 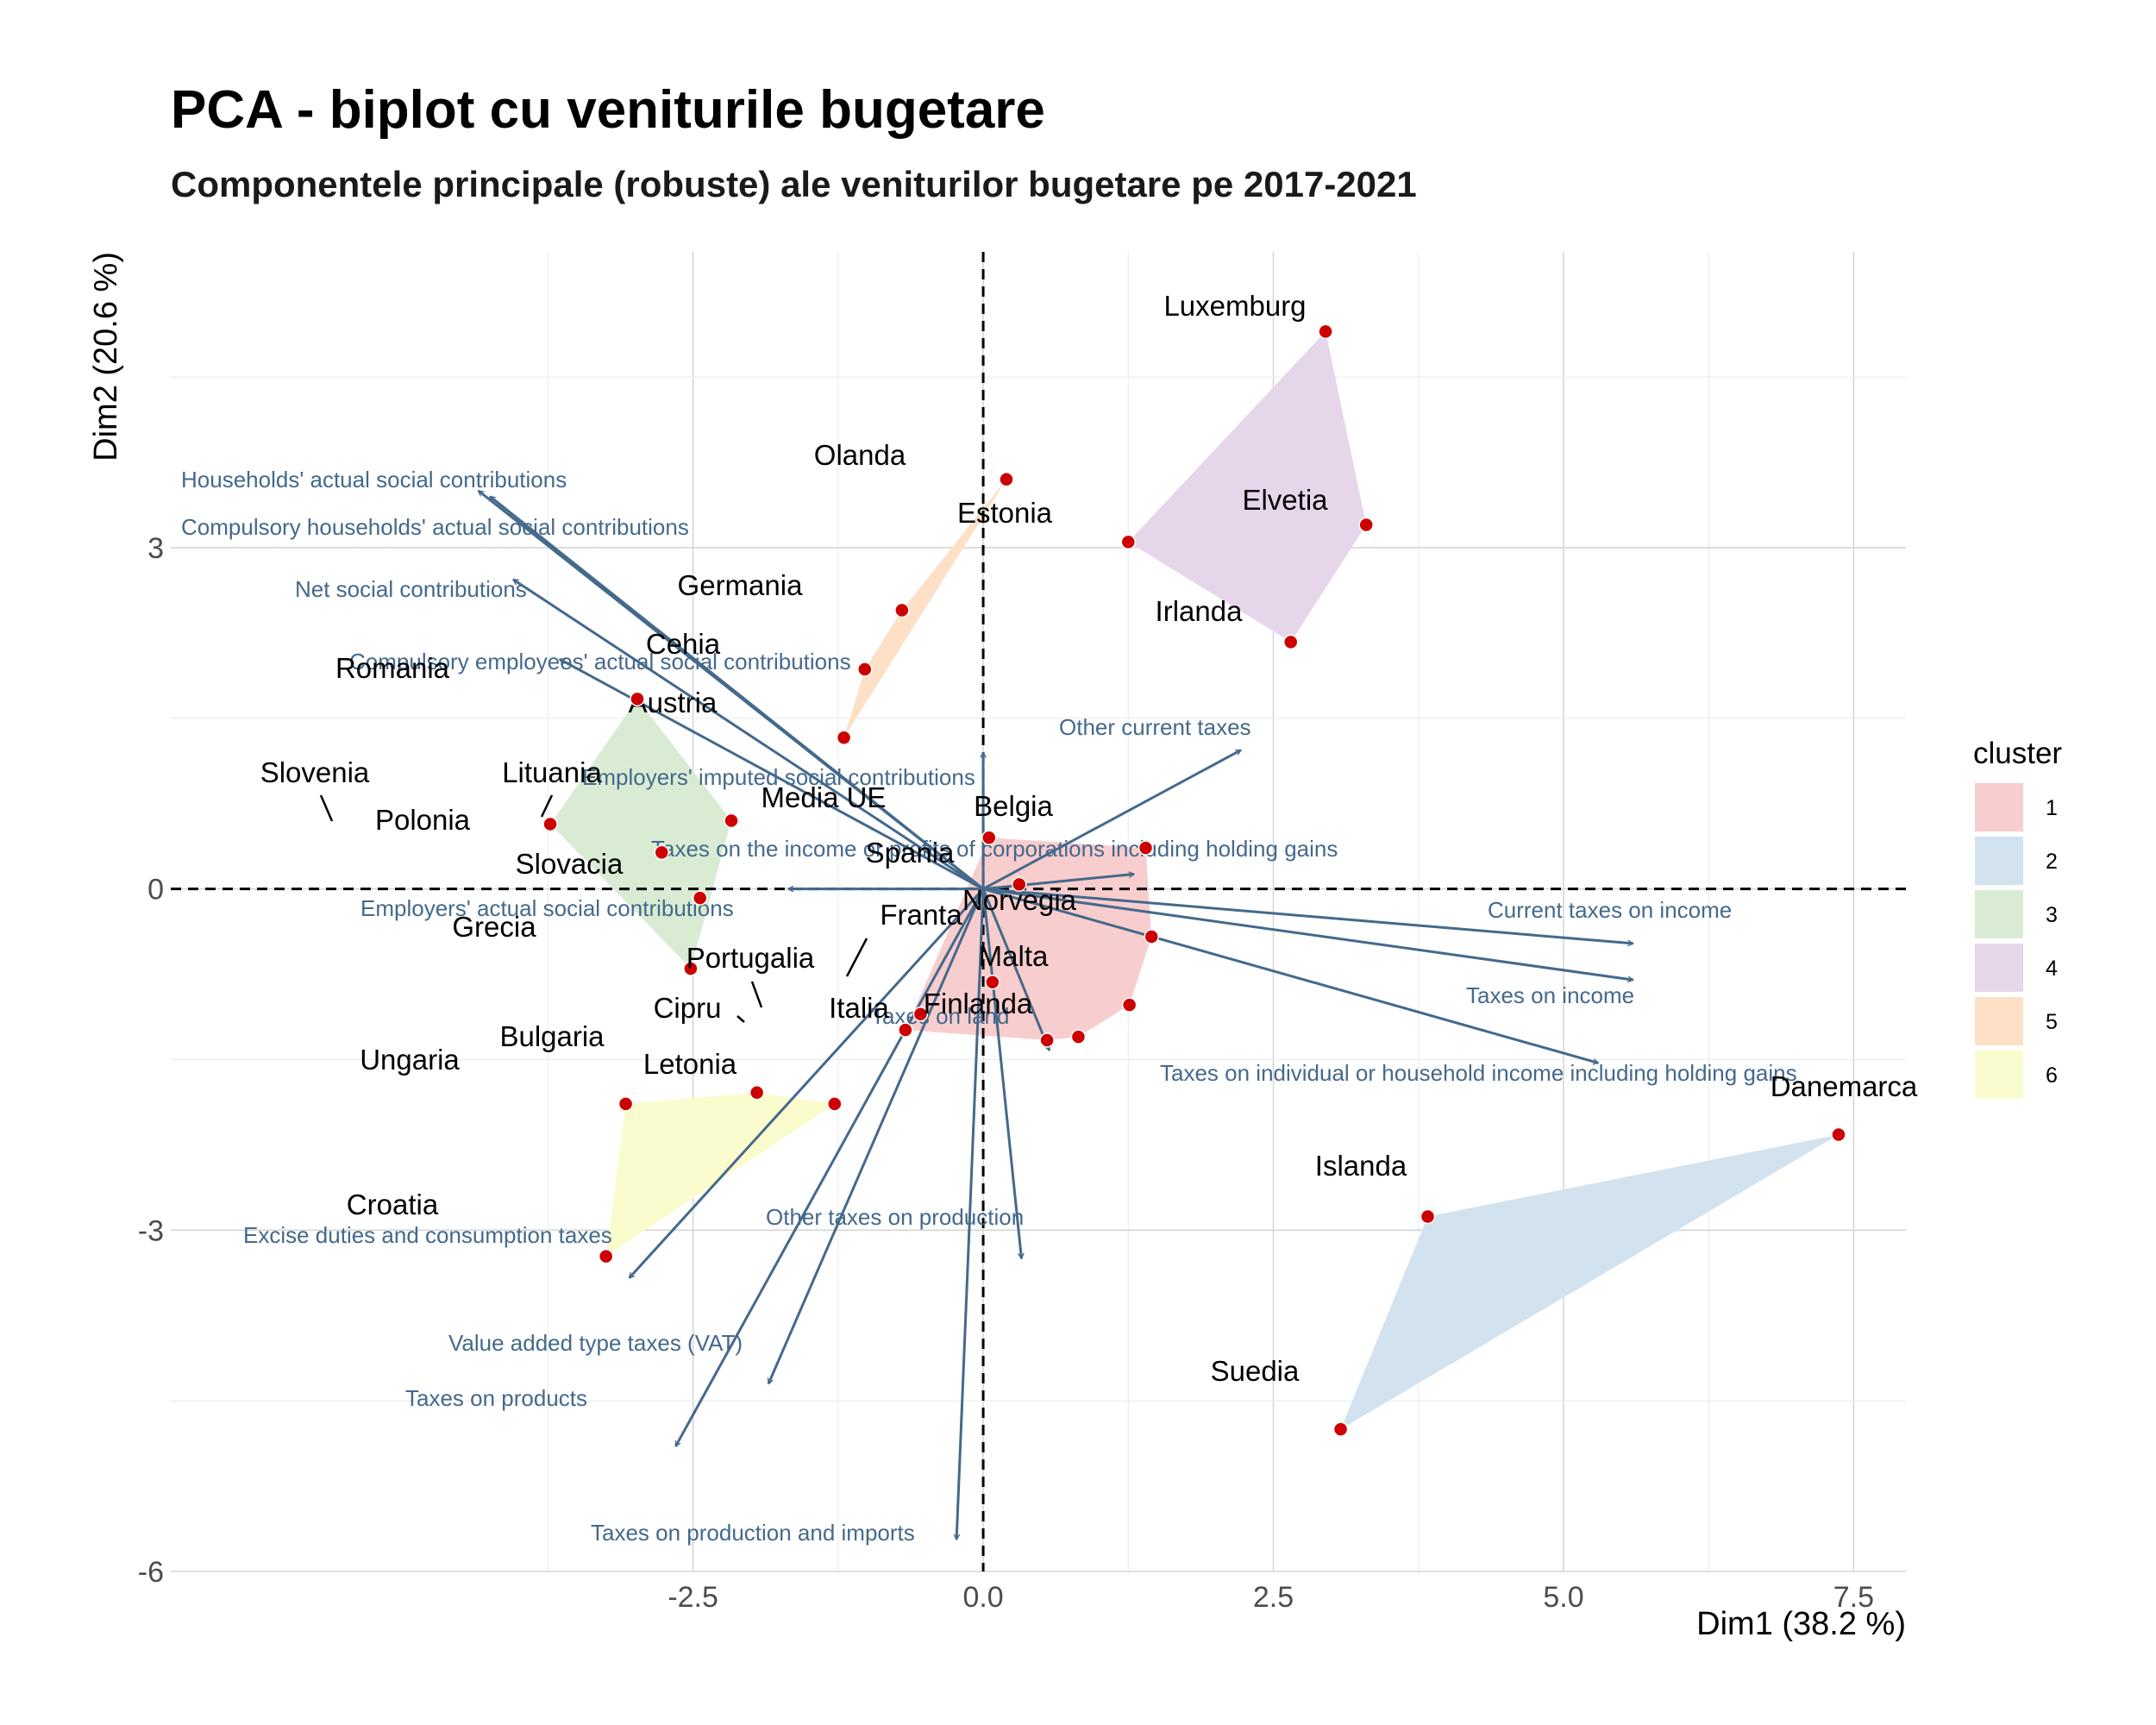 What do you see at coordinates (496, 1398) in the screenshot?
I see `loading-label: Taxes on products` at bounding box center [496, 1398].